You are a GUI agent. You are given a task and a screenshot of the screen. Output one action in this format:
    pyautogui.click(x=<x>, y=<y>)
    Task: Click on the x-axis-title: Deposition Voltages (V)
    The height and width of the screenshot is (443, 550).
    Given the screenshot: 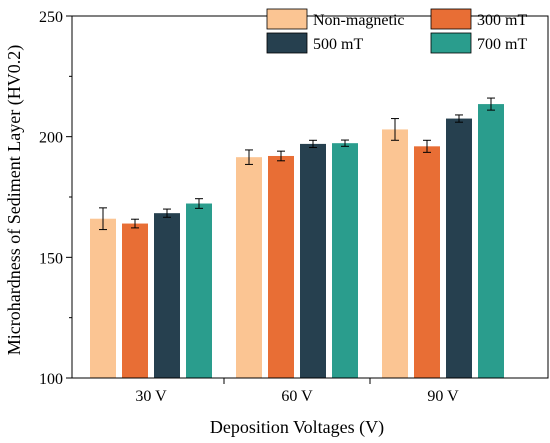 What is the action you would take?
    pyautogui.click(x=297, y=427)
    